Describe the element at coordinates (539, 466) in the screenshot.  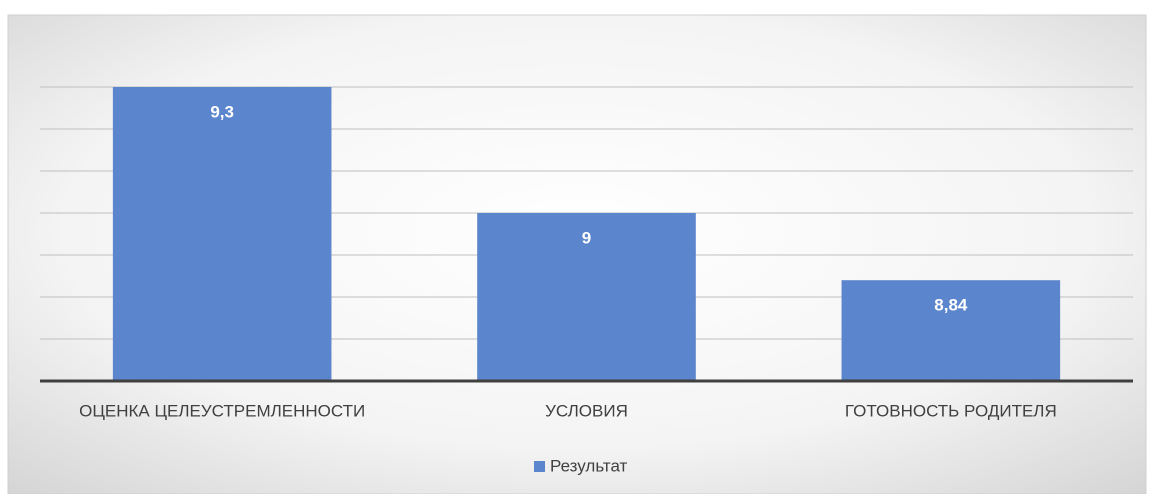
I see `legend-swatch` at that location.